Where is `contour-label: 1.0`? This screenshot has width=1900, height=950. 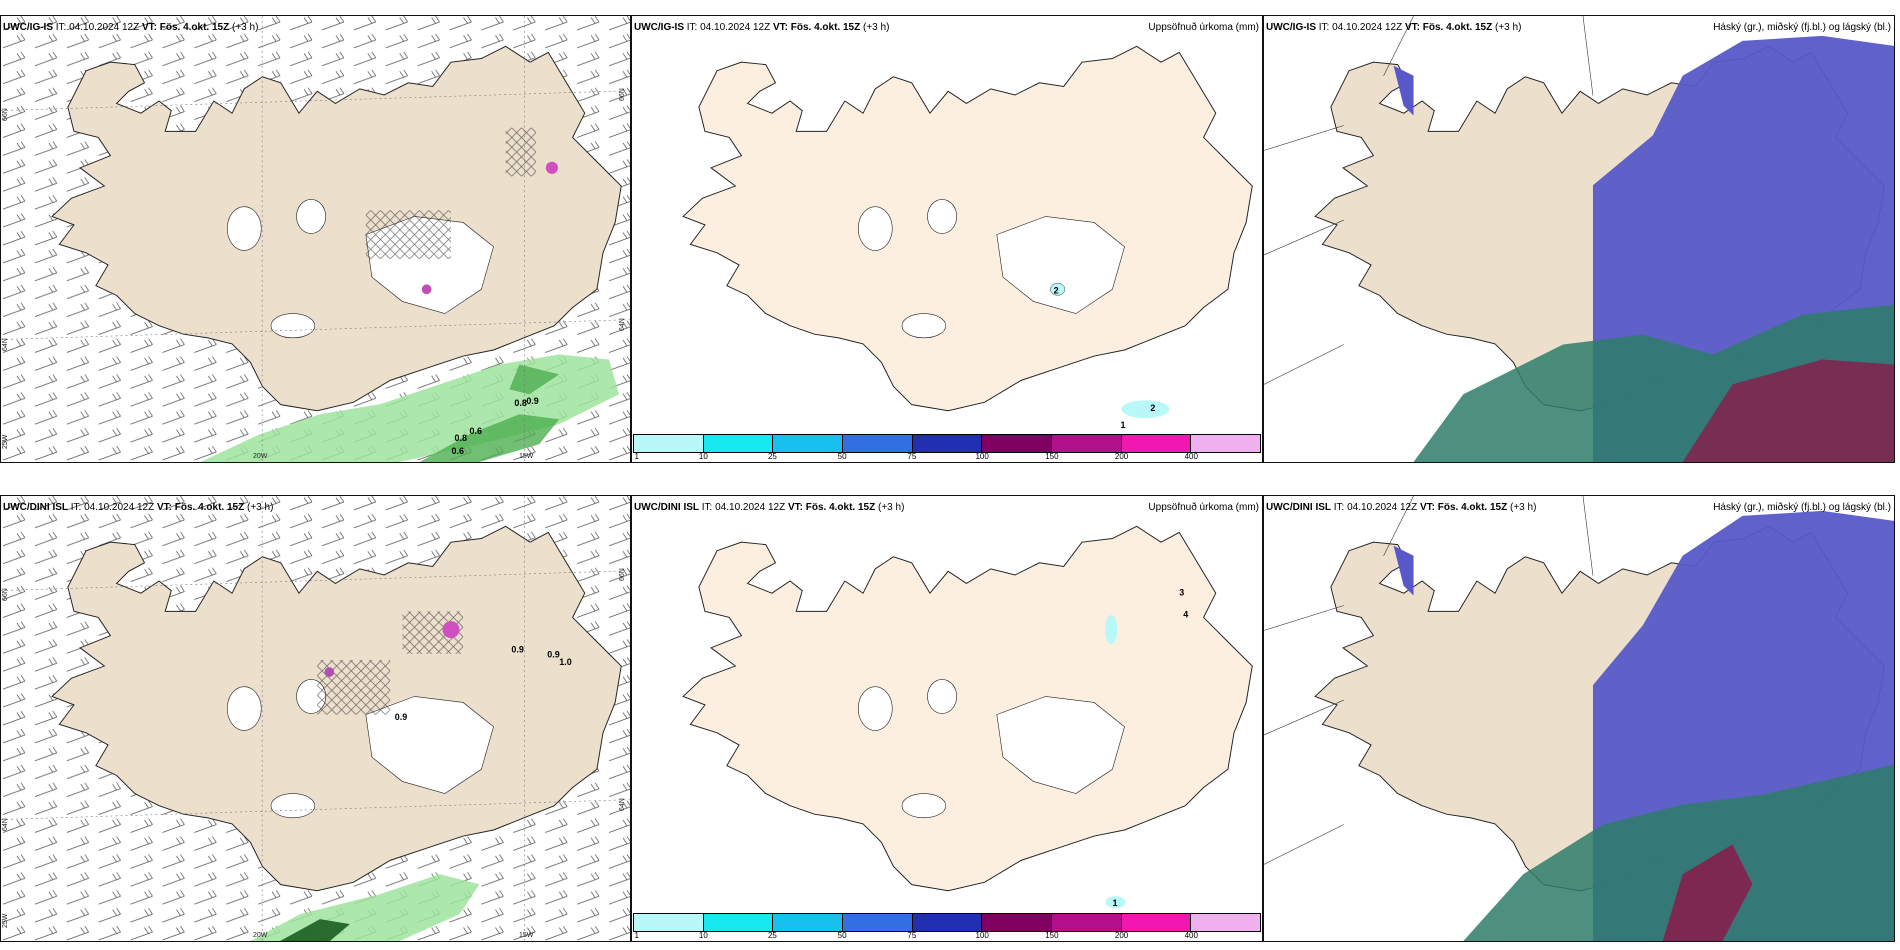
contour-label: 1.0 is located at coordinates (565, 662).